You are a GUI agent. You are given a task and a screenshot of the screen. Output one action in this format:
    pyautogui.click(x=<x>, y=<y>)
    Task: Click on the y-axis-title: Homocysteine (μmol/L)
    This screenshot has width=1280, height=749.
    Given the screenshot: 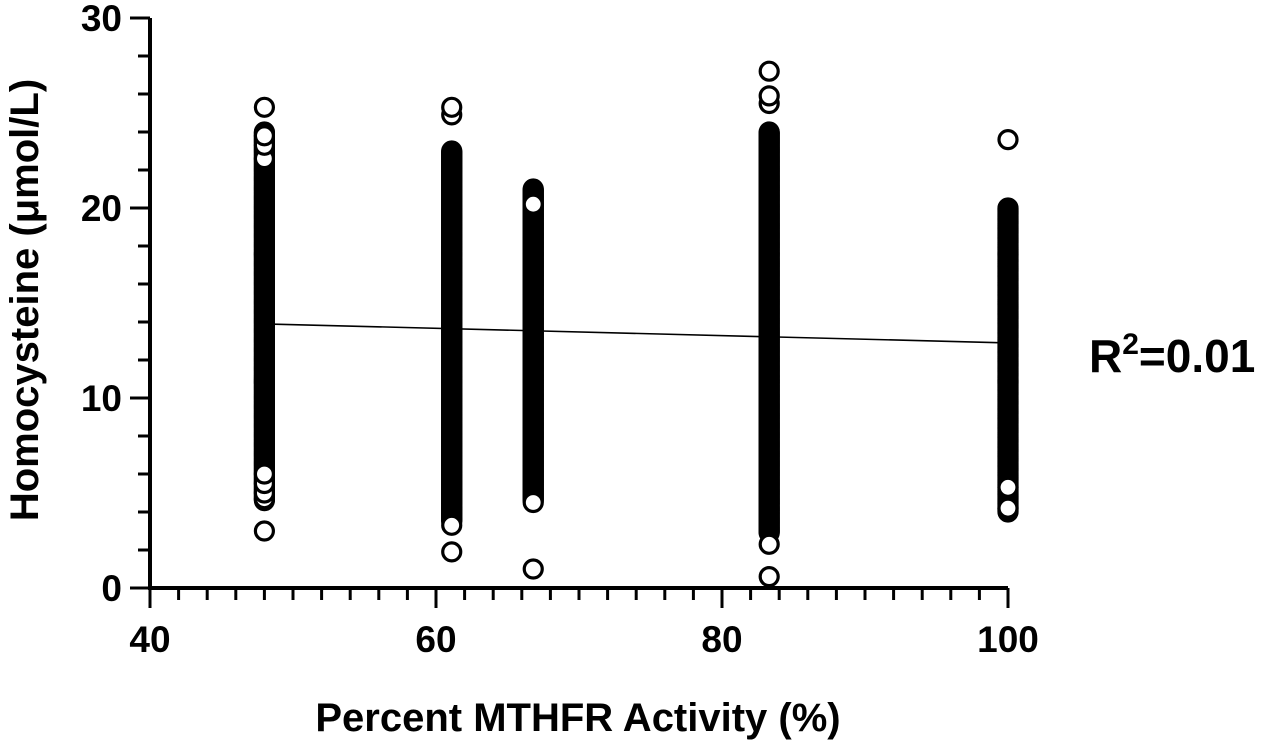 What is the action you would take?
    pyautogui.click(x=25, y=300)
    